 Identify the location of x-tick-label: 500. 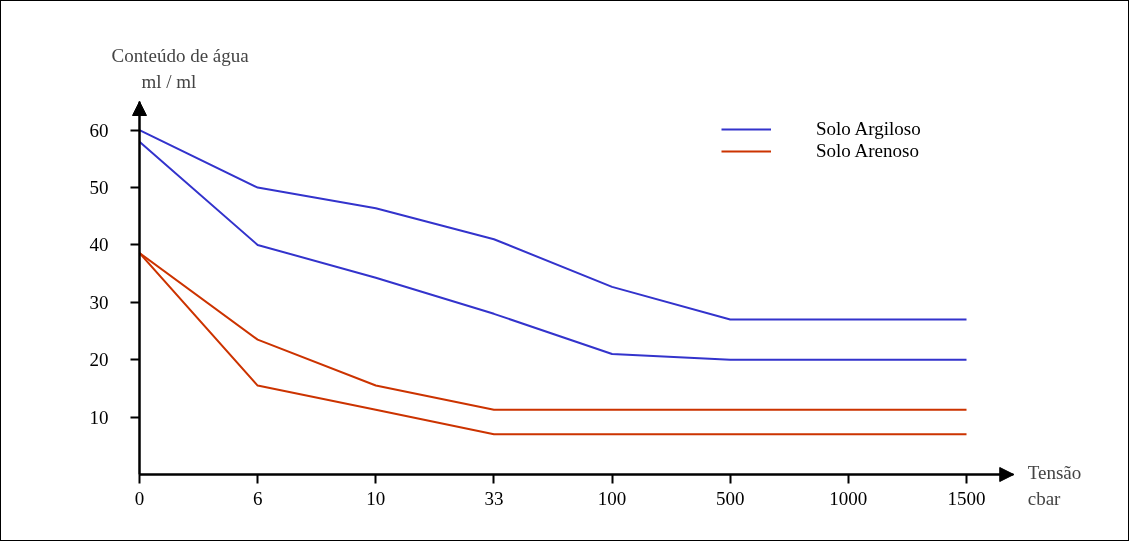
(730, 498).